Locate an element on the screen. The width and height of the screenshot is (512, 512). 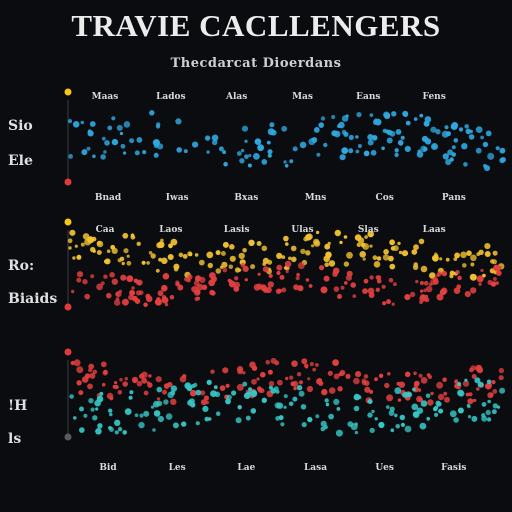
x-tick-label-bottom: Lae is located at coordinates (246, 468).